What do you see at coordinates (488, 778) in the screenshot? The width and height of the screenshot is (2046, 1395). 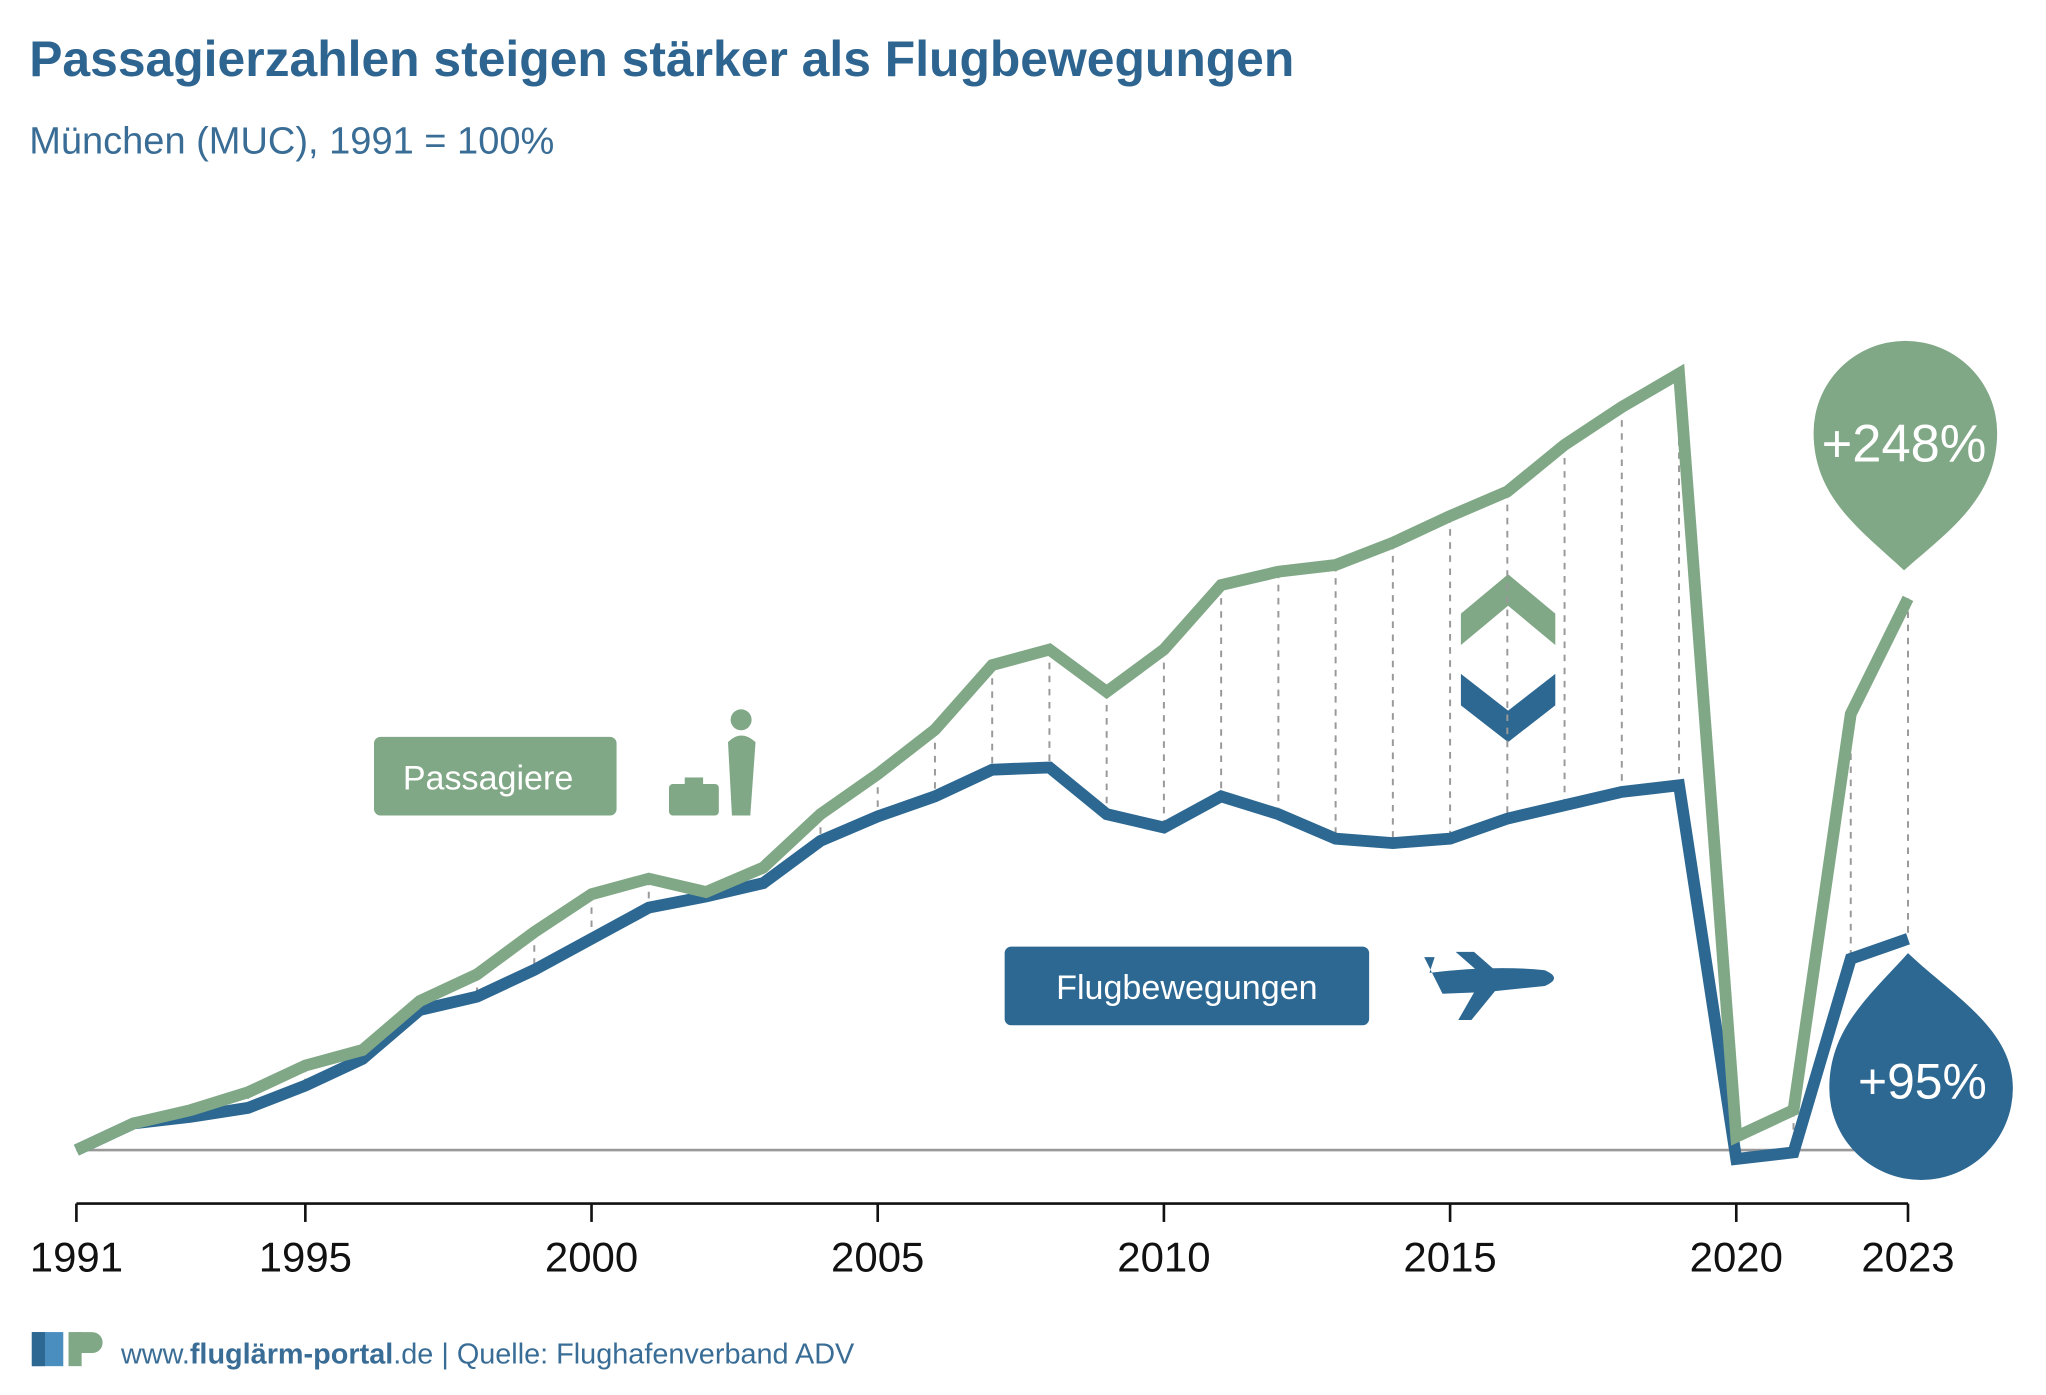 I see `legend-label: Passagiere` at bounding box center [488, 778].